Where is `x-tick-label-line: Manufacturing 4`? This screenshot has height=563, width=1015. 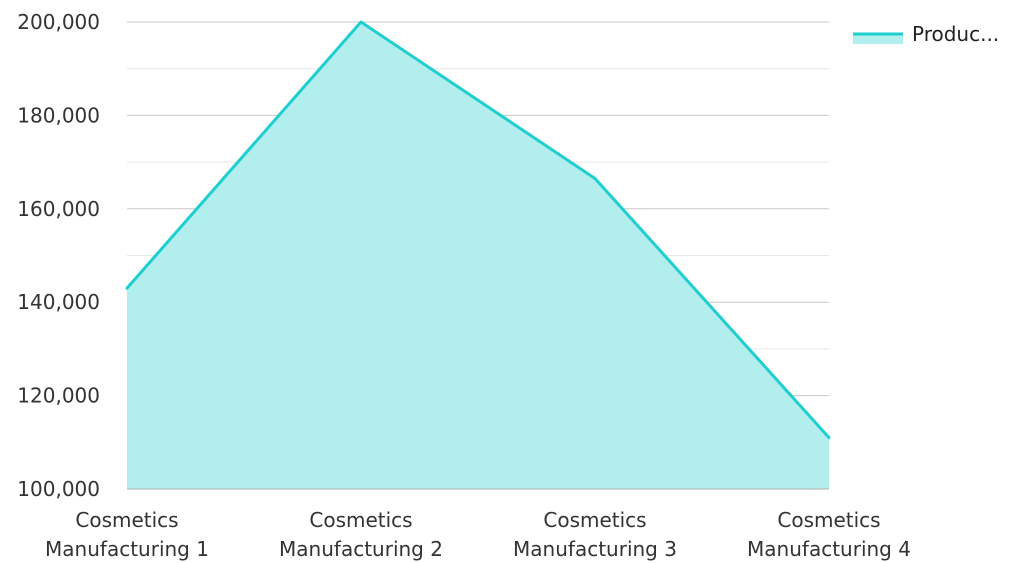 x-tick-label-line: Manufacturing 4 is located at coordinates (829, 549).